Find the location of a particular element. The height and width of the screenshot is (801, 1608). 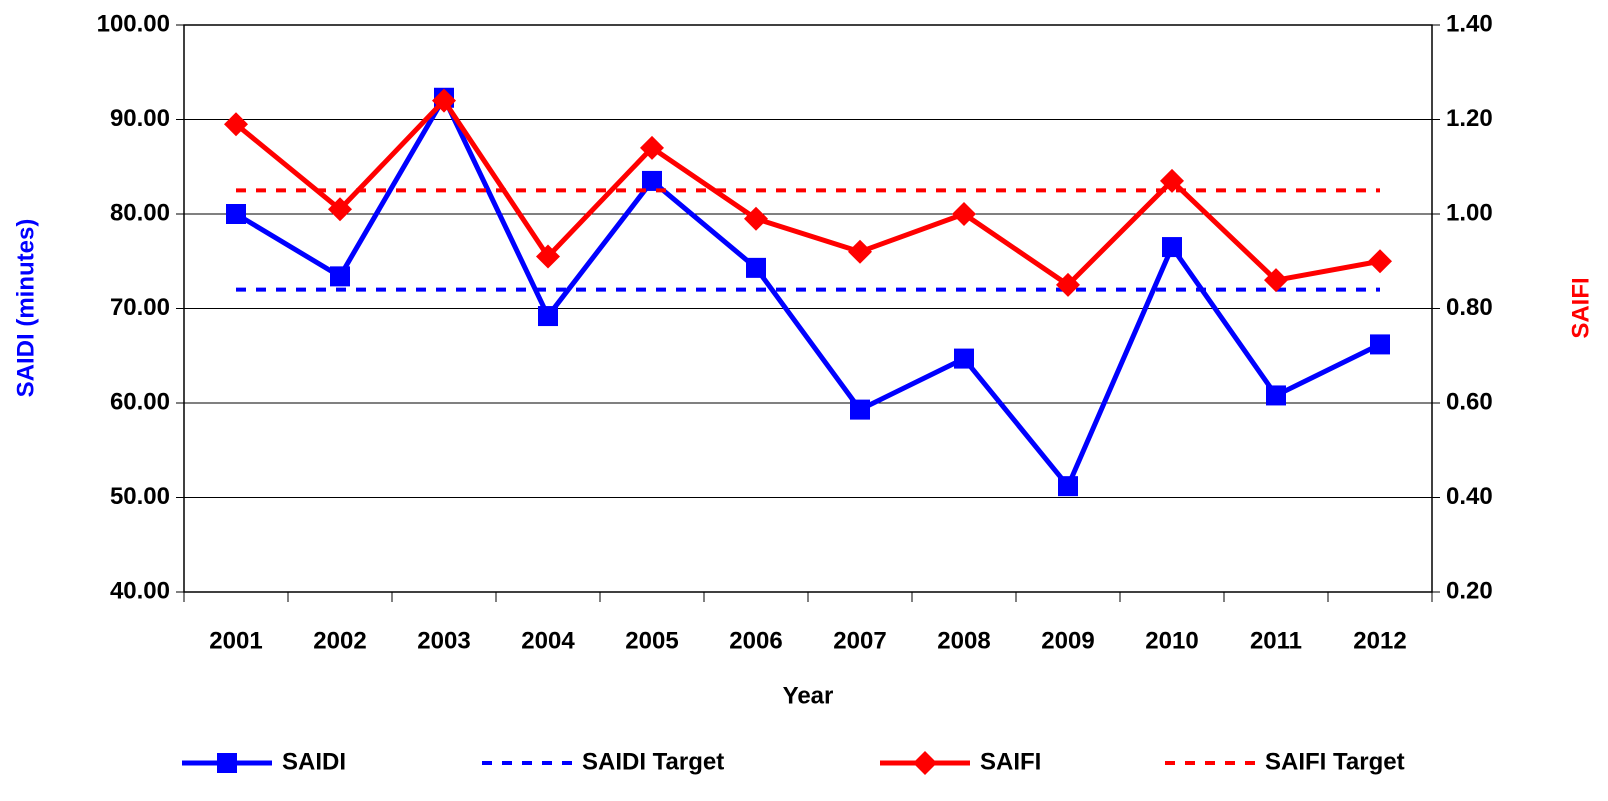

x-axis-title: Year is located at coordinates (808, 695).